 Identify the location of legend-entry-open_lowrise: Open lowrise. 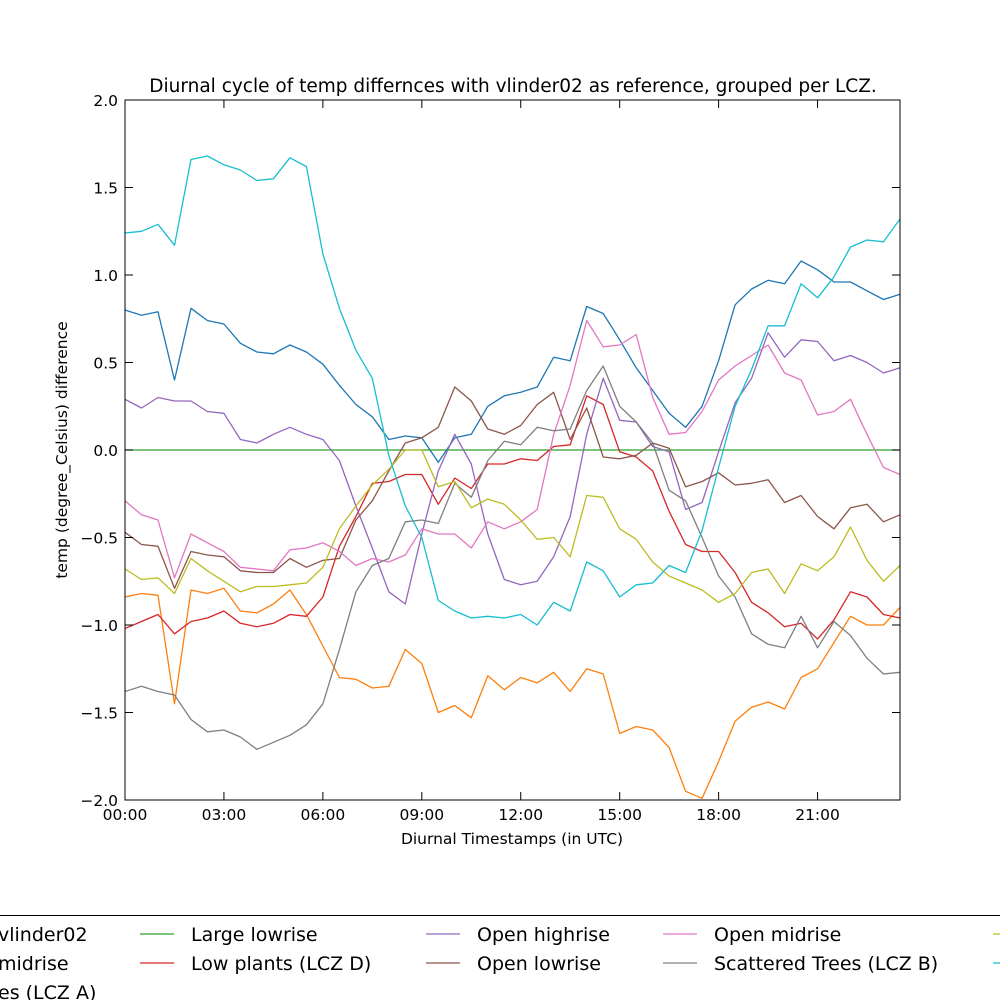
(539, 964).